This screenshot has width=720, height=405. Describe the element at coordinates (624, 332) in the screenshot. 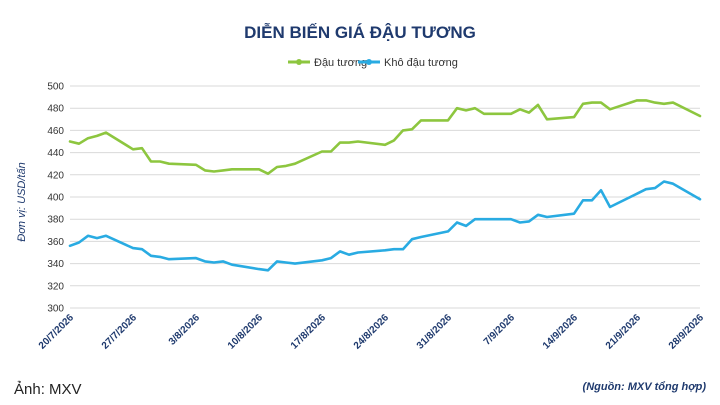

I see `x-tick-label: 21/9/2026` at that location.